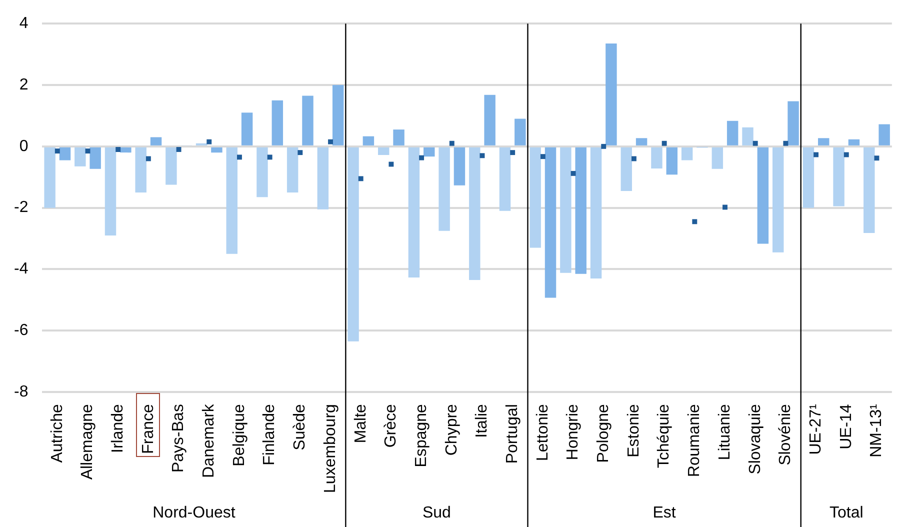 This screenshot has width=900, height=527. What do you see at coordinates (21, 269) in the screenshot?
I see `y-tick-label: -4` at bounding box center [21, 269].